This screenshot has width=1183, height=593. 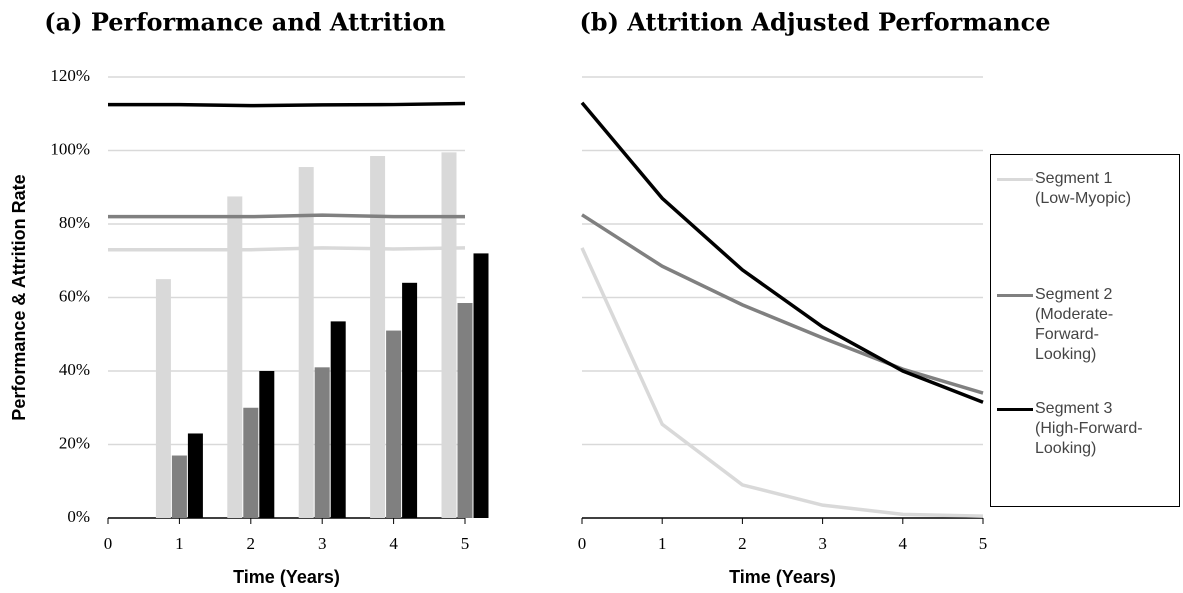 I want to click on y-tick-label: 60%, so click(x=74, y=295).